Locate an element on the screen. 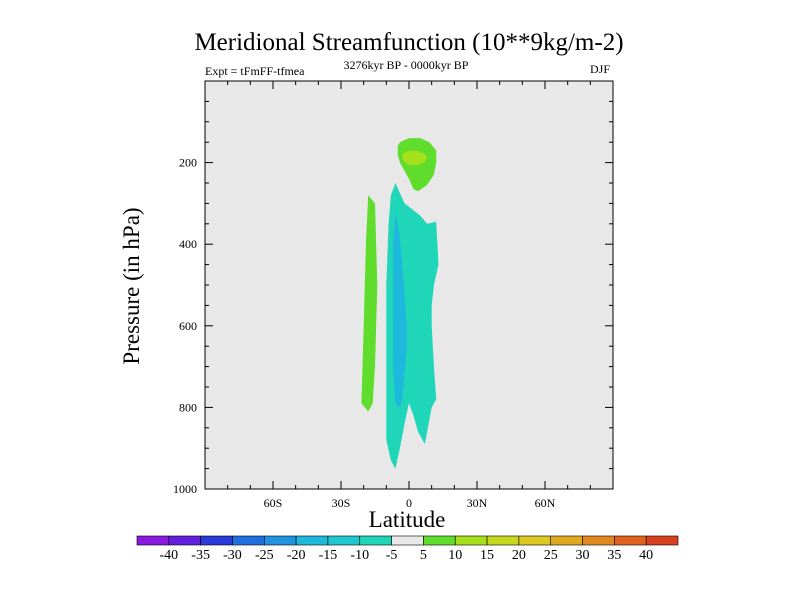 This screenshot has height=600, width=800. colorbar-label: -20 is located at coordinates (296, 555).